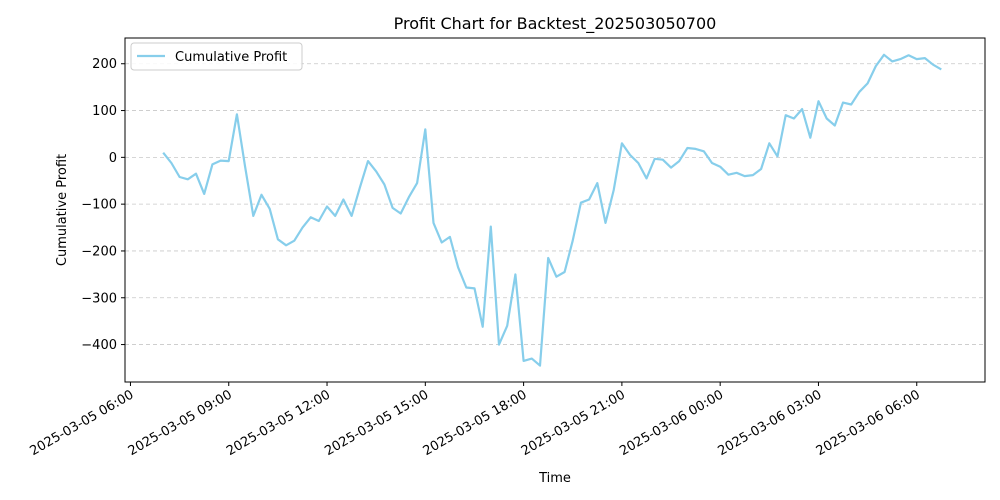 The image size is (1000, 500). What do you see at coordinates (104, 64) in the screenshot?
I see `y-tick-label: 200` at bounding box center [104, 64].